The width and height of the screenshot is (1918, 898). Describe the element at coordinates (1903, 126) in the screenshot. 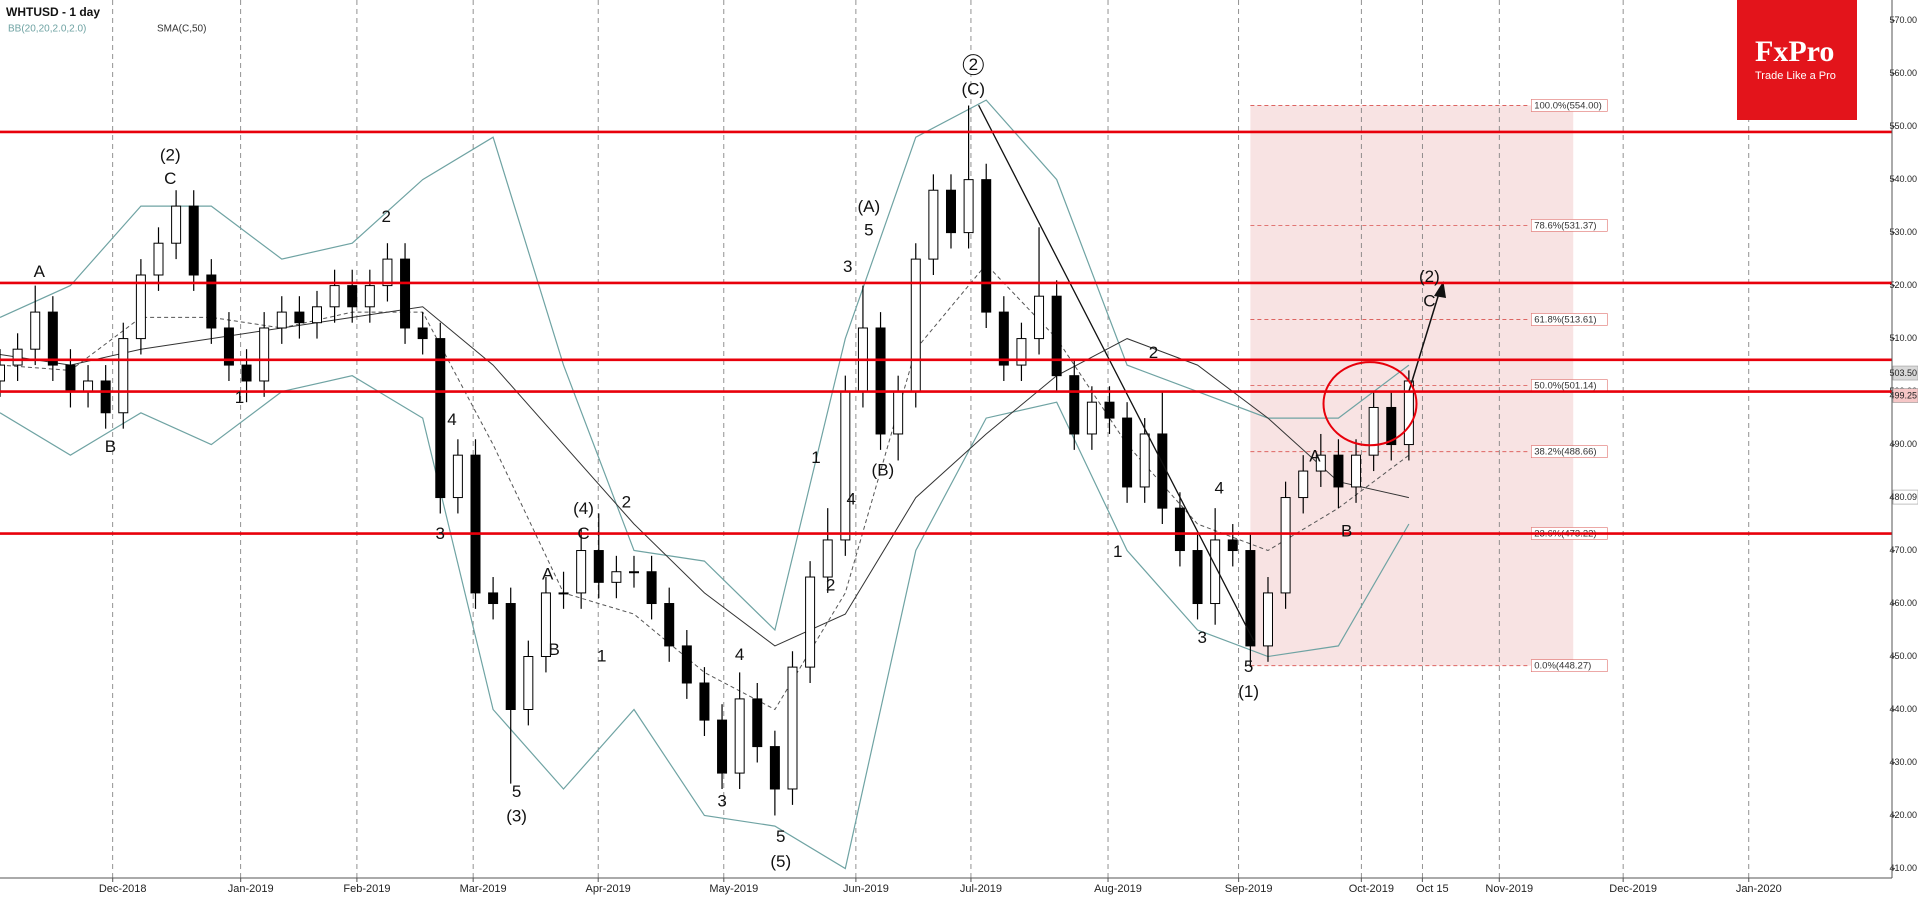

I see `y-tick-label: 550.00` at that location.